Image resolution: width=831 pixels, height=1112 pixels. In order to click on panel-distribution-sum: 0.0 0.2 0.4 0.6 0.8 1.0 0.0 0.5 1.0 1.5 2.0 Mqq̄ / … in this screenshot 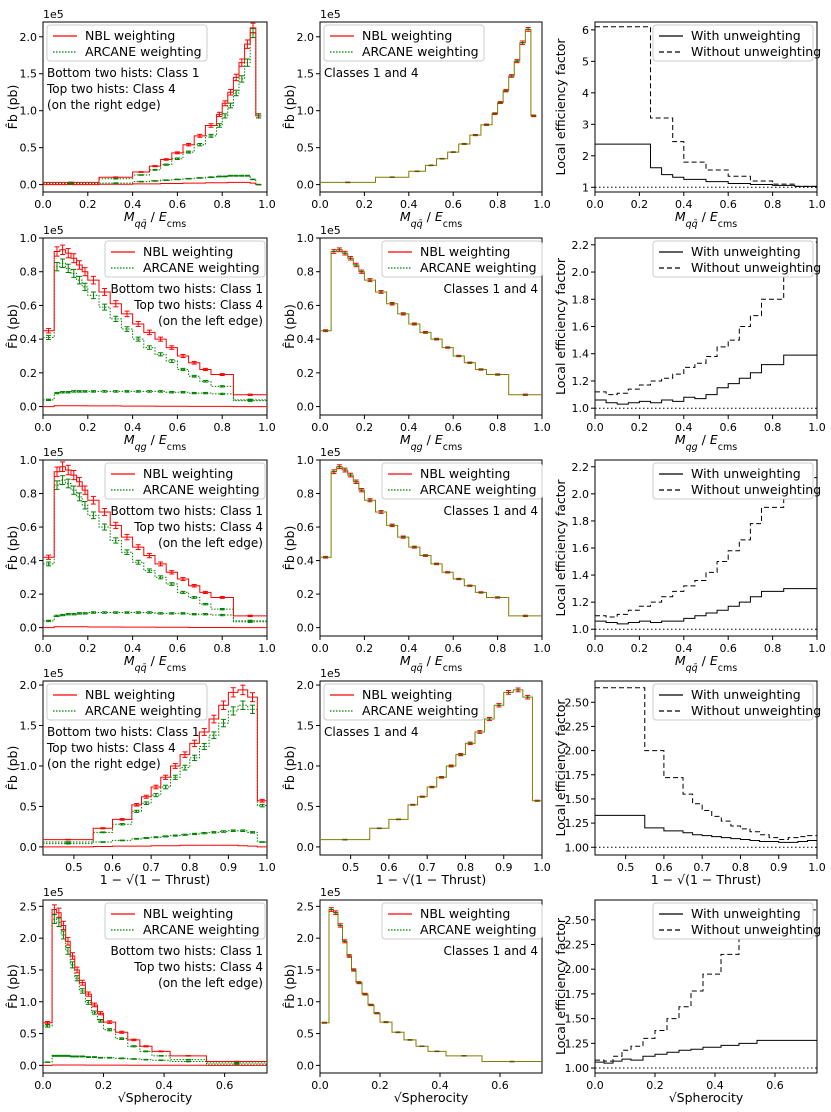, I will do `click(416, 119)`.